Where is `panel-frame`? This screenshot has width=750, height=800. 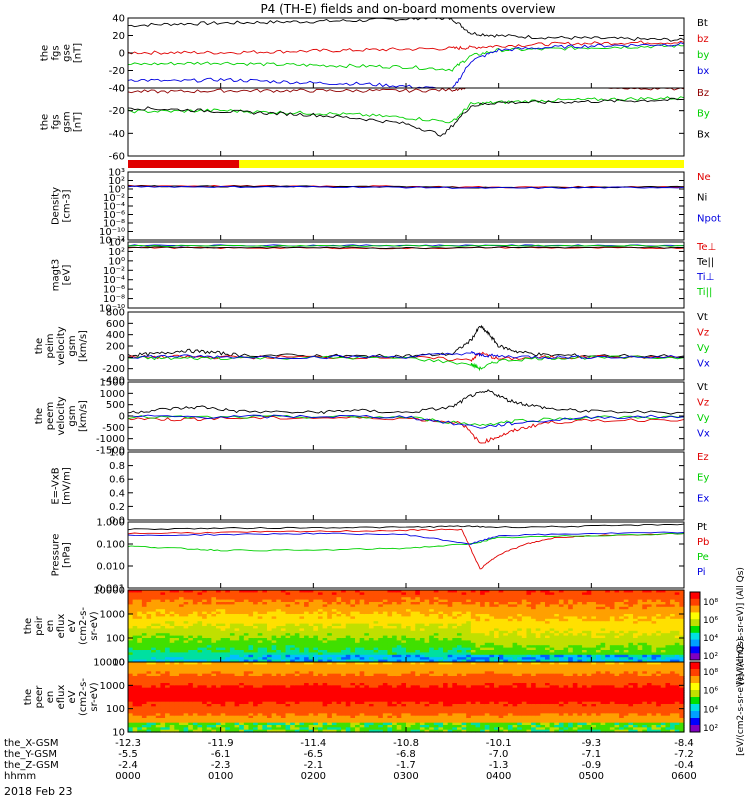
panel-frame is located at coordinates (406, 275).